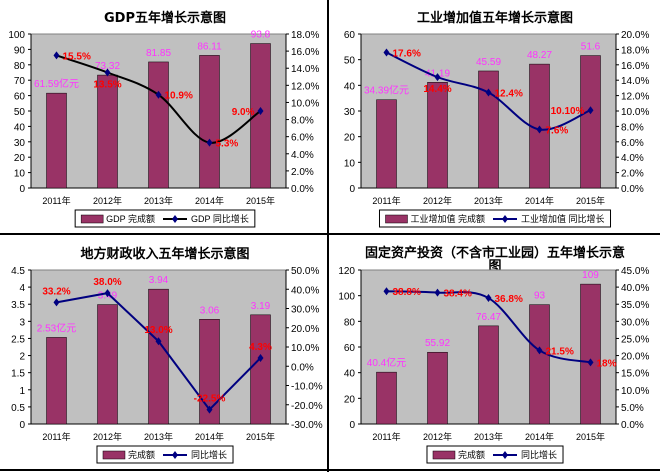 This screenshot has width=660, height=472. What do you see at coordinates (305, 290) in the screenshot?
I see `y2-tick-label: 40.0%` at bounding box center [305, 290].